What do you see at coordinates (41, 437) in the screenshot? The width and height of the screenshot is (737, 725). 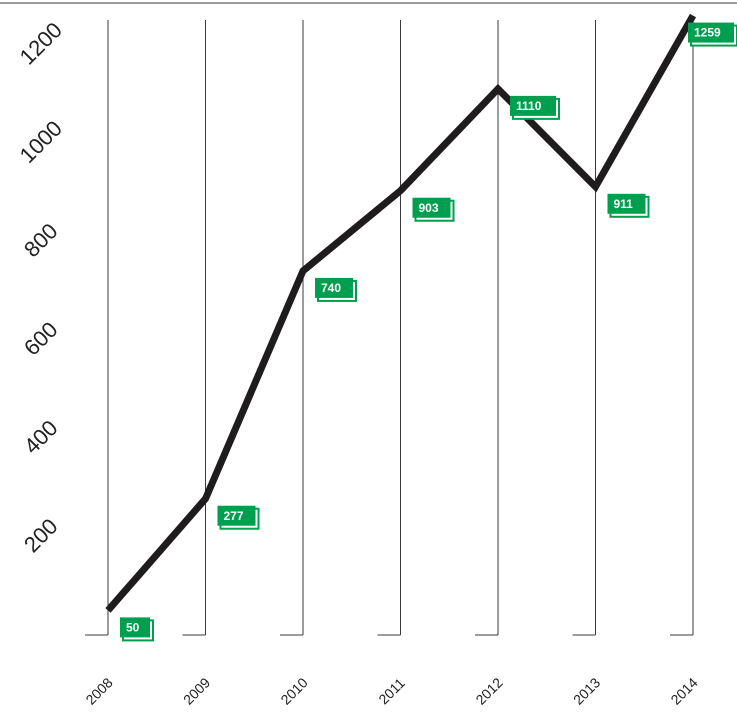 I see `y-tick-label-400: 400` at bounding box center [41, 437].